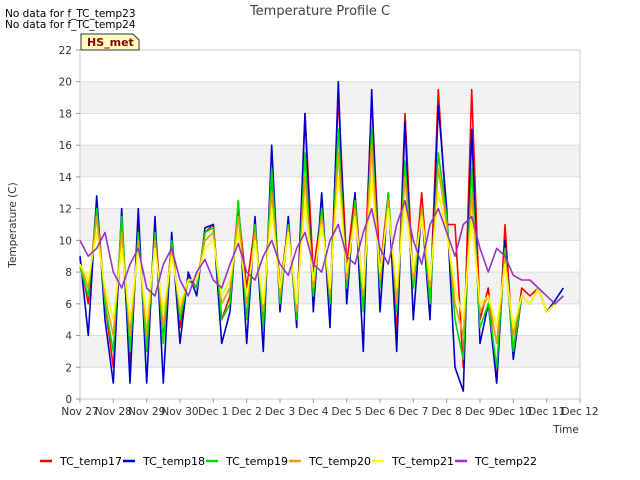  I want to click on x-tick-label: Dec 2, so click(246, 412).